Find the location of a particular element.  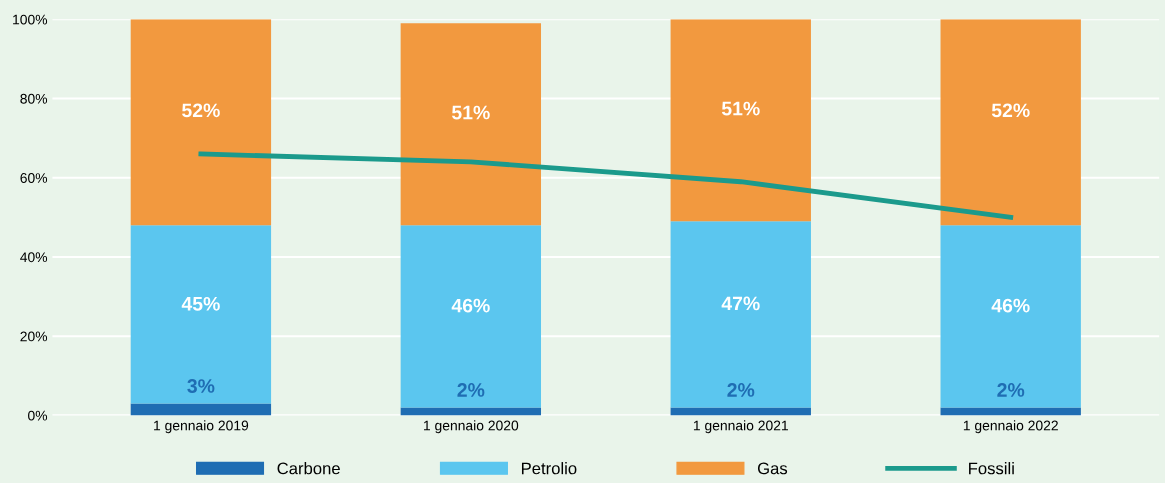

y-tick-label: 40% is located at coordinates (34, 257).